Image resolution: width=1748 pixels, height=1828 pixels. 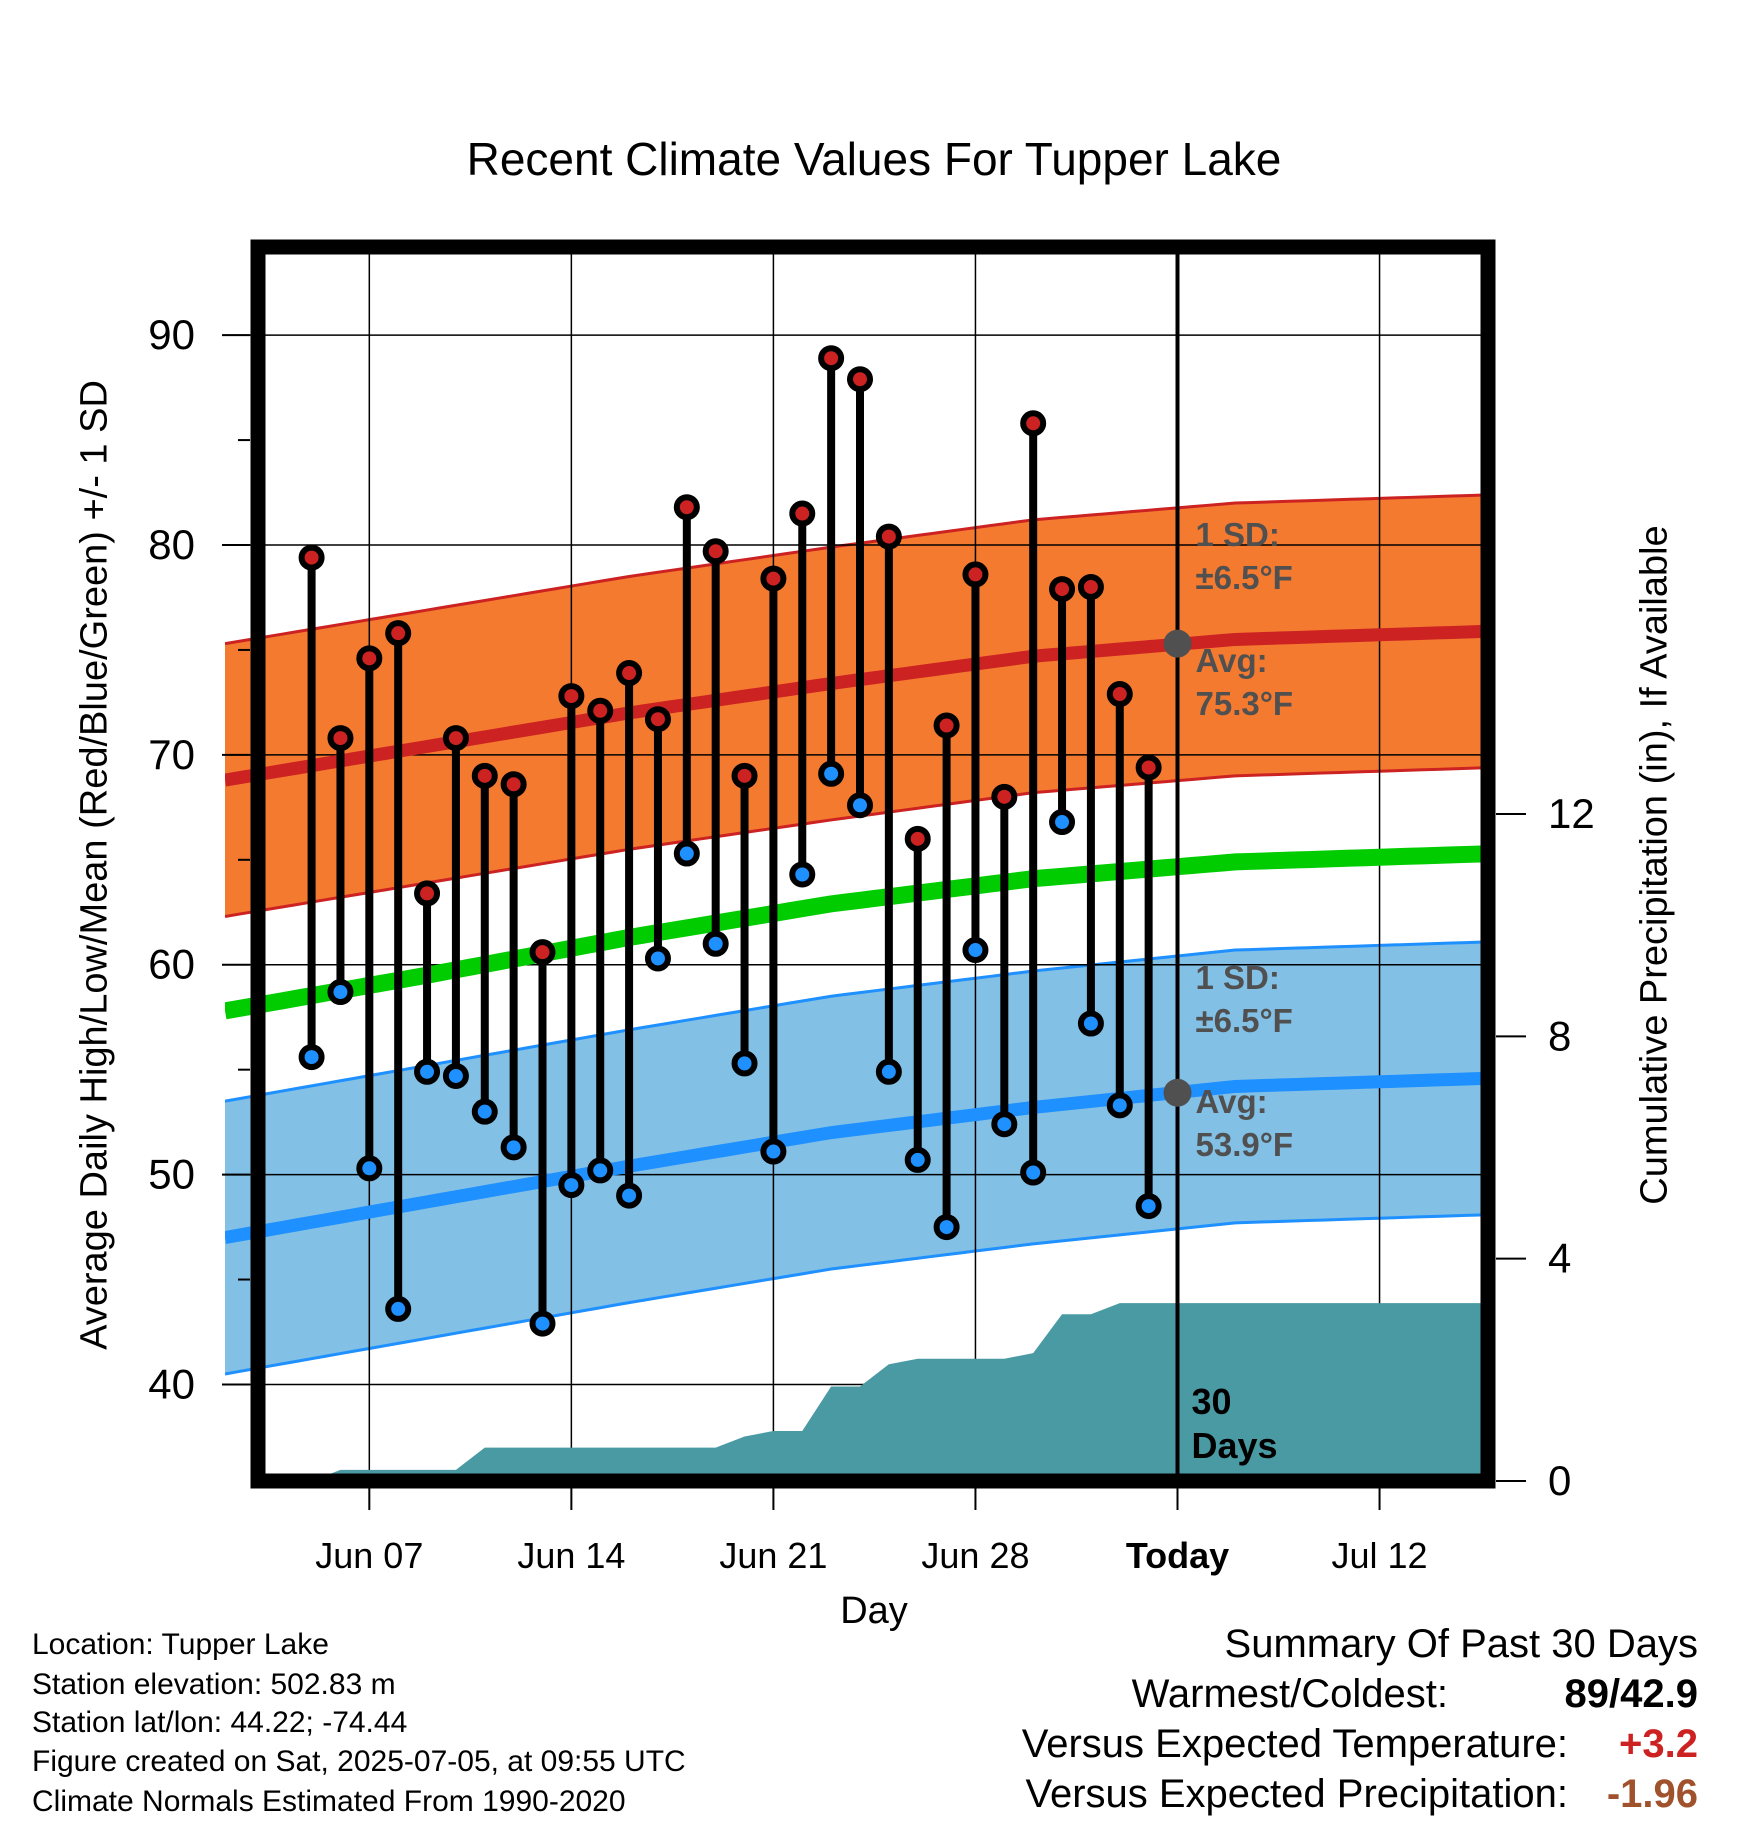 I want to click on high-sd-value: ±6.5°F, so click(x=1244, y=577).